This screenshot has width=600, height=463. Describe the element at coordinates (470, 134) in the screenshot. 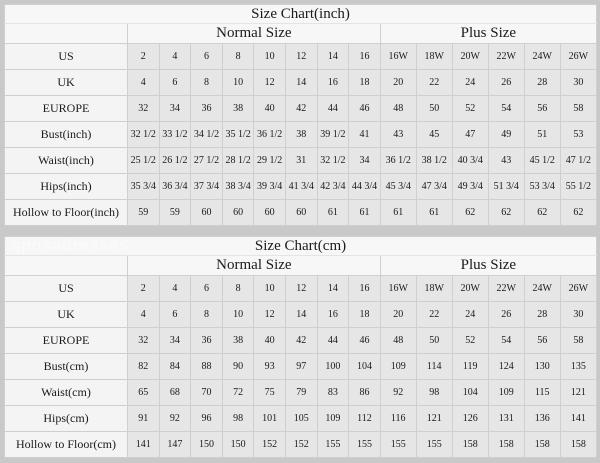

I see `size-value-cell: 47` at that location.